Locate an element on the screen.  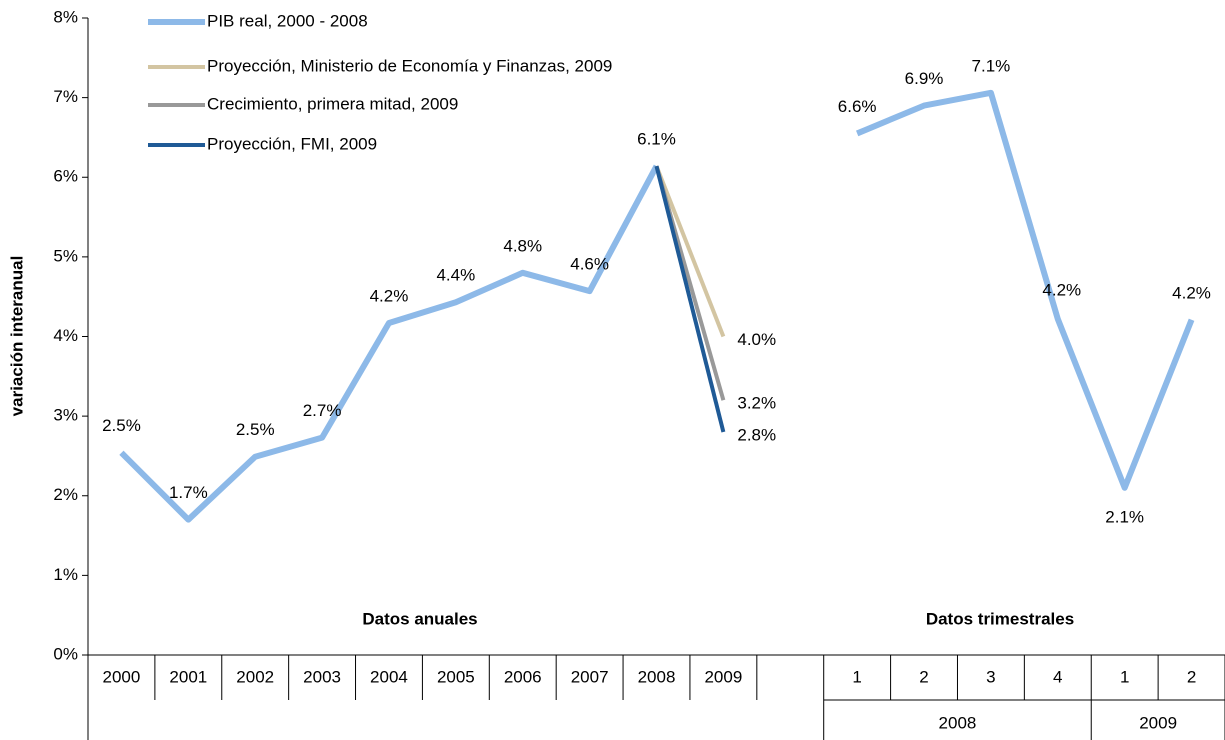
annotation: Datos anuales is located at coordinates (419, 618).